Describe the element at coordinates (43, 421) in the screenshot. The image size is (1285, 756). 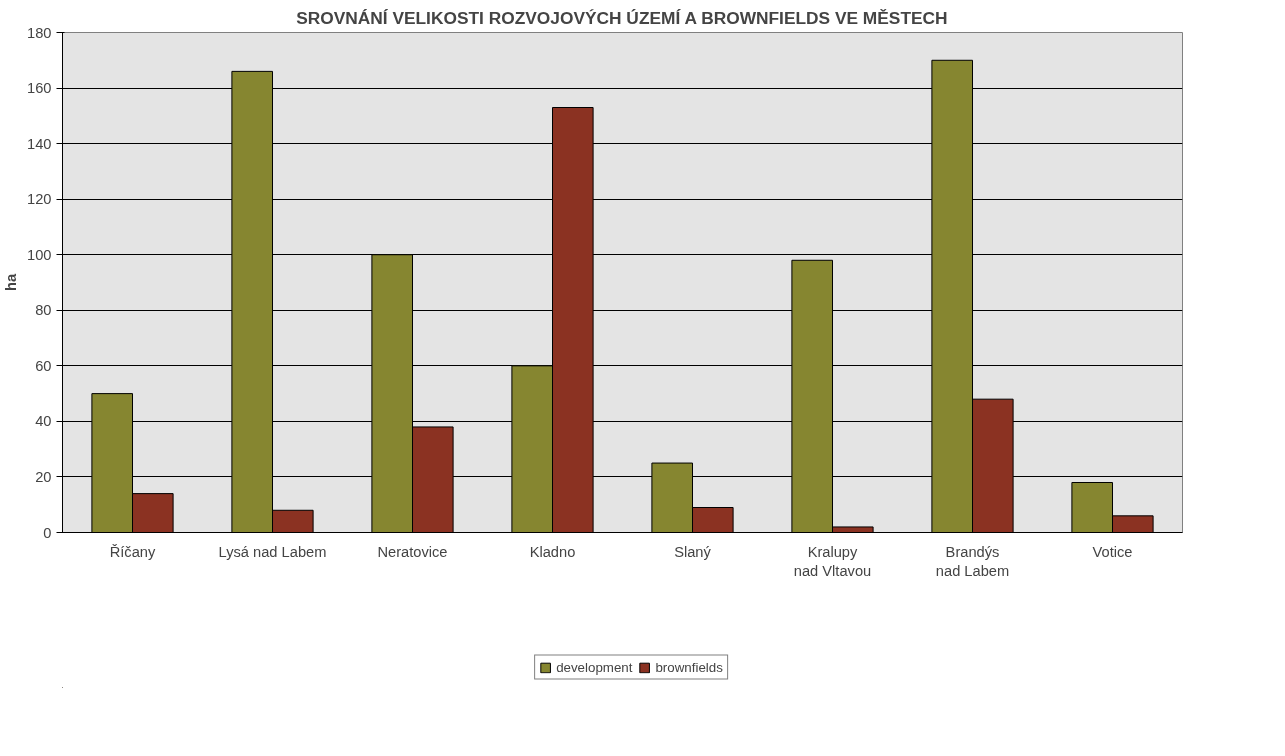
I see `y-tick-label: 40` at that location.